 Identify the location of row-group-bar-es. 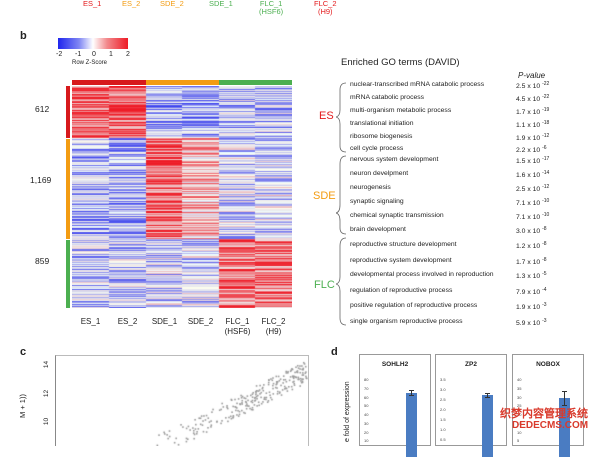
(68, 112).